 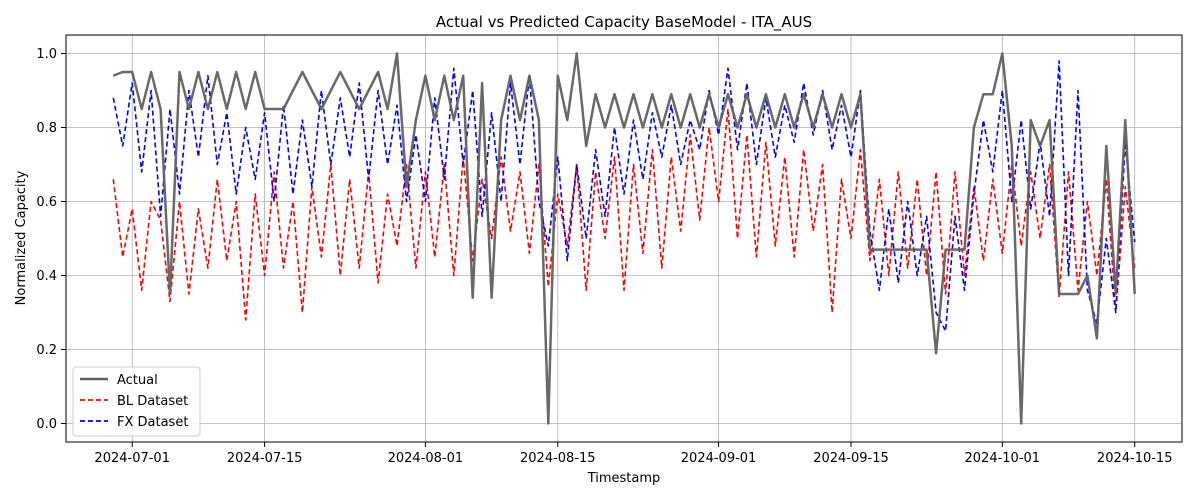 I want to click on legend-label-fx: FX Dataset, so click(x=152, y=422).